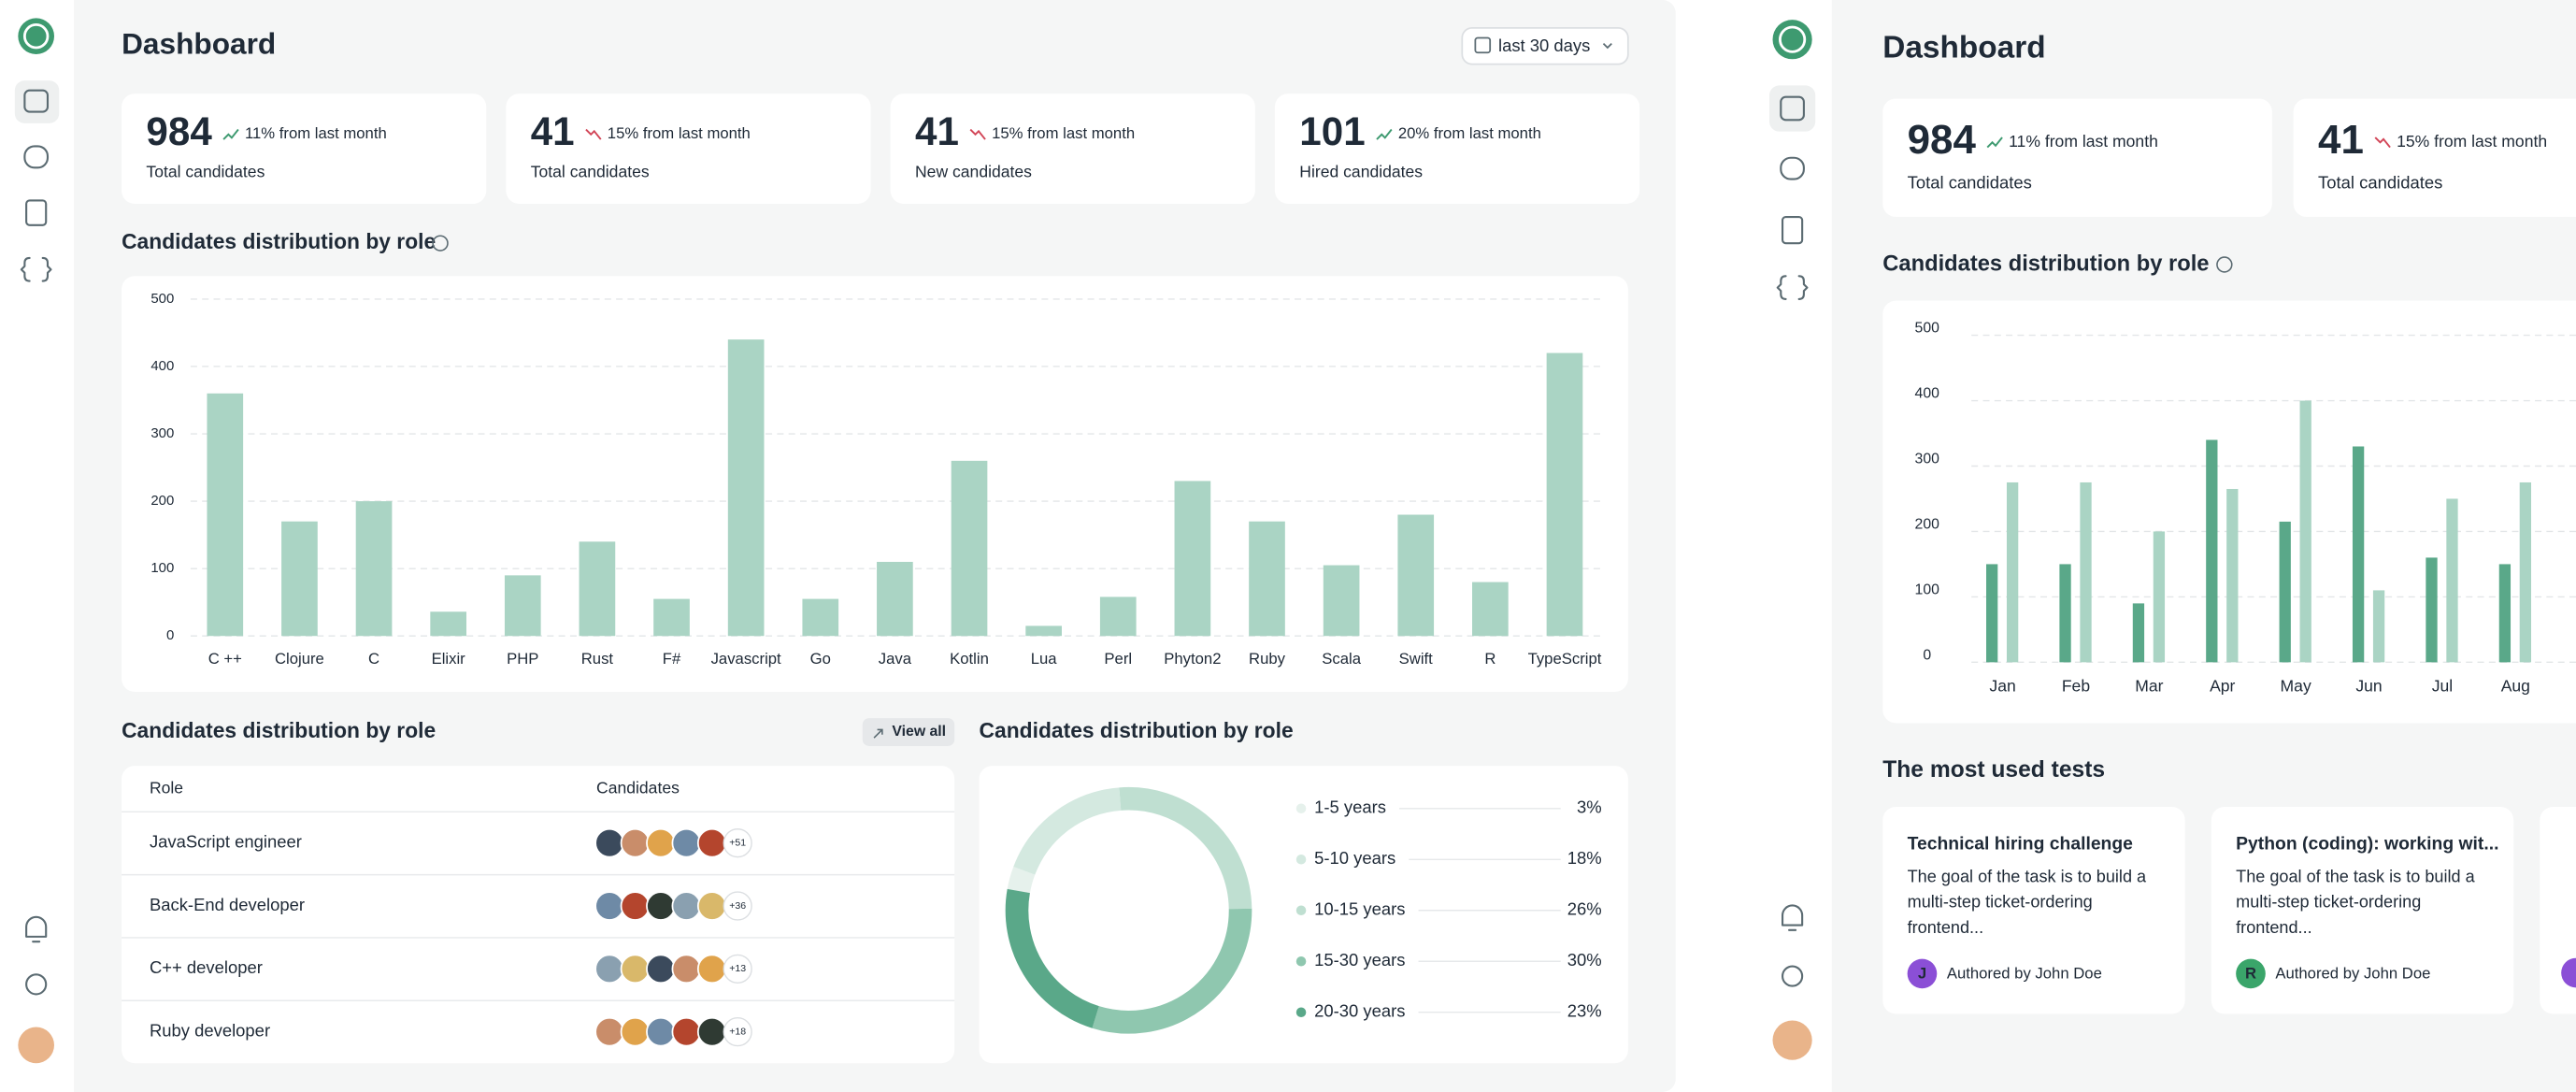  What do you see at coordinates (878, 733) in the screenshot?
I see `expand-icon` at bounding box center [878, 733].